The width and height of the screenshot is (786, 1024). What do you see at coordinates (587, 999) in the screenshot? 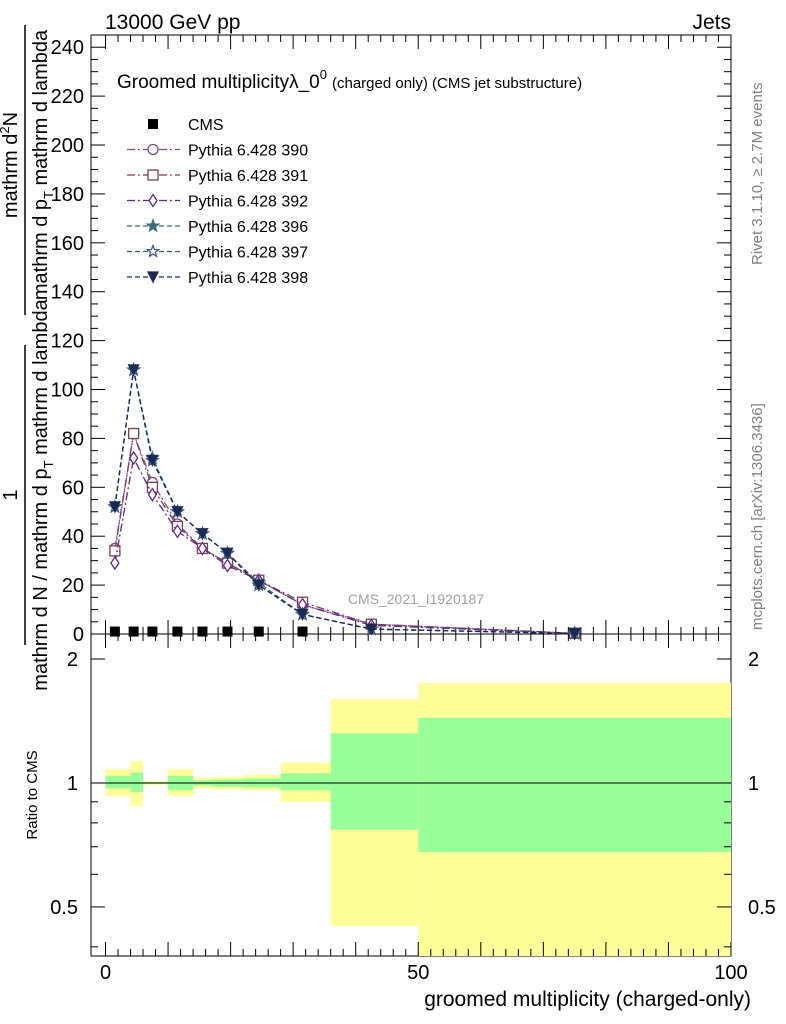
I see `x-axis-label: groomed multiplicity (charged-only)` at bounding box center [587, 999].